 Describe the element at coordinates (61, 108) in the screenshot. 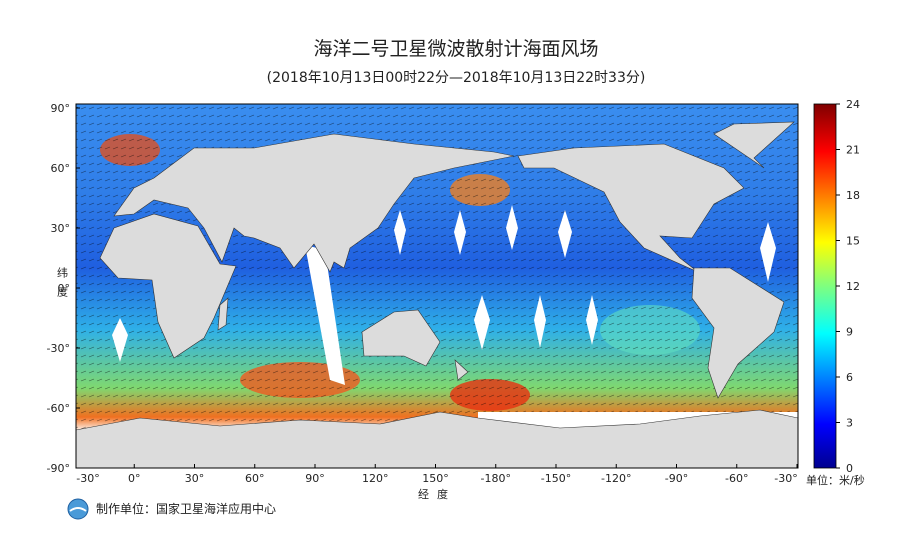

I see `lat-label: 90°` at that location.